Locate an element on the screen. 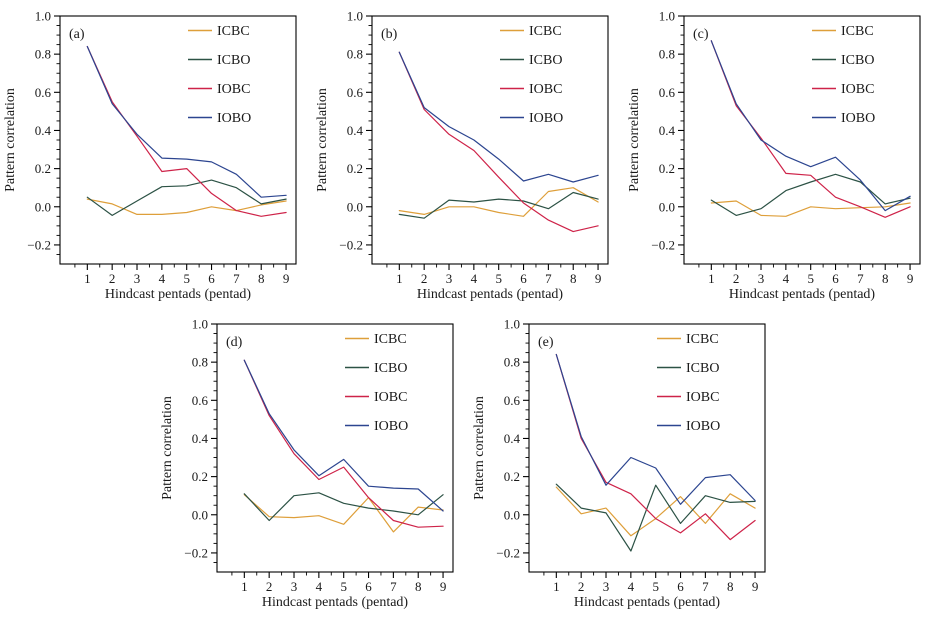 The width and height of the screenshot is (936, 620). panel-letter: (e) is located at coordinates (546, 342).